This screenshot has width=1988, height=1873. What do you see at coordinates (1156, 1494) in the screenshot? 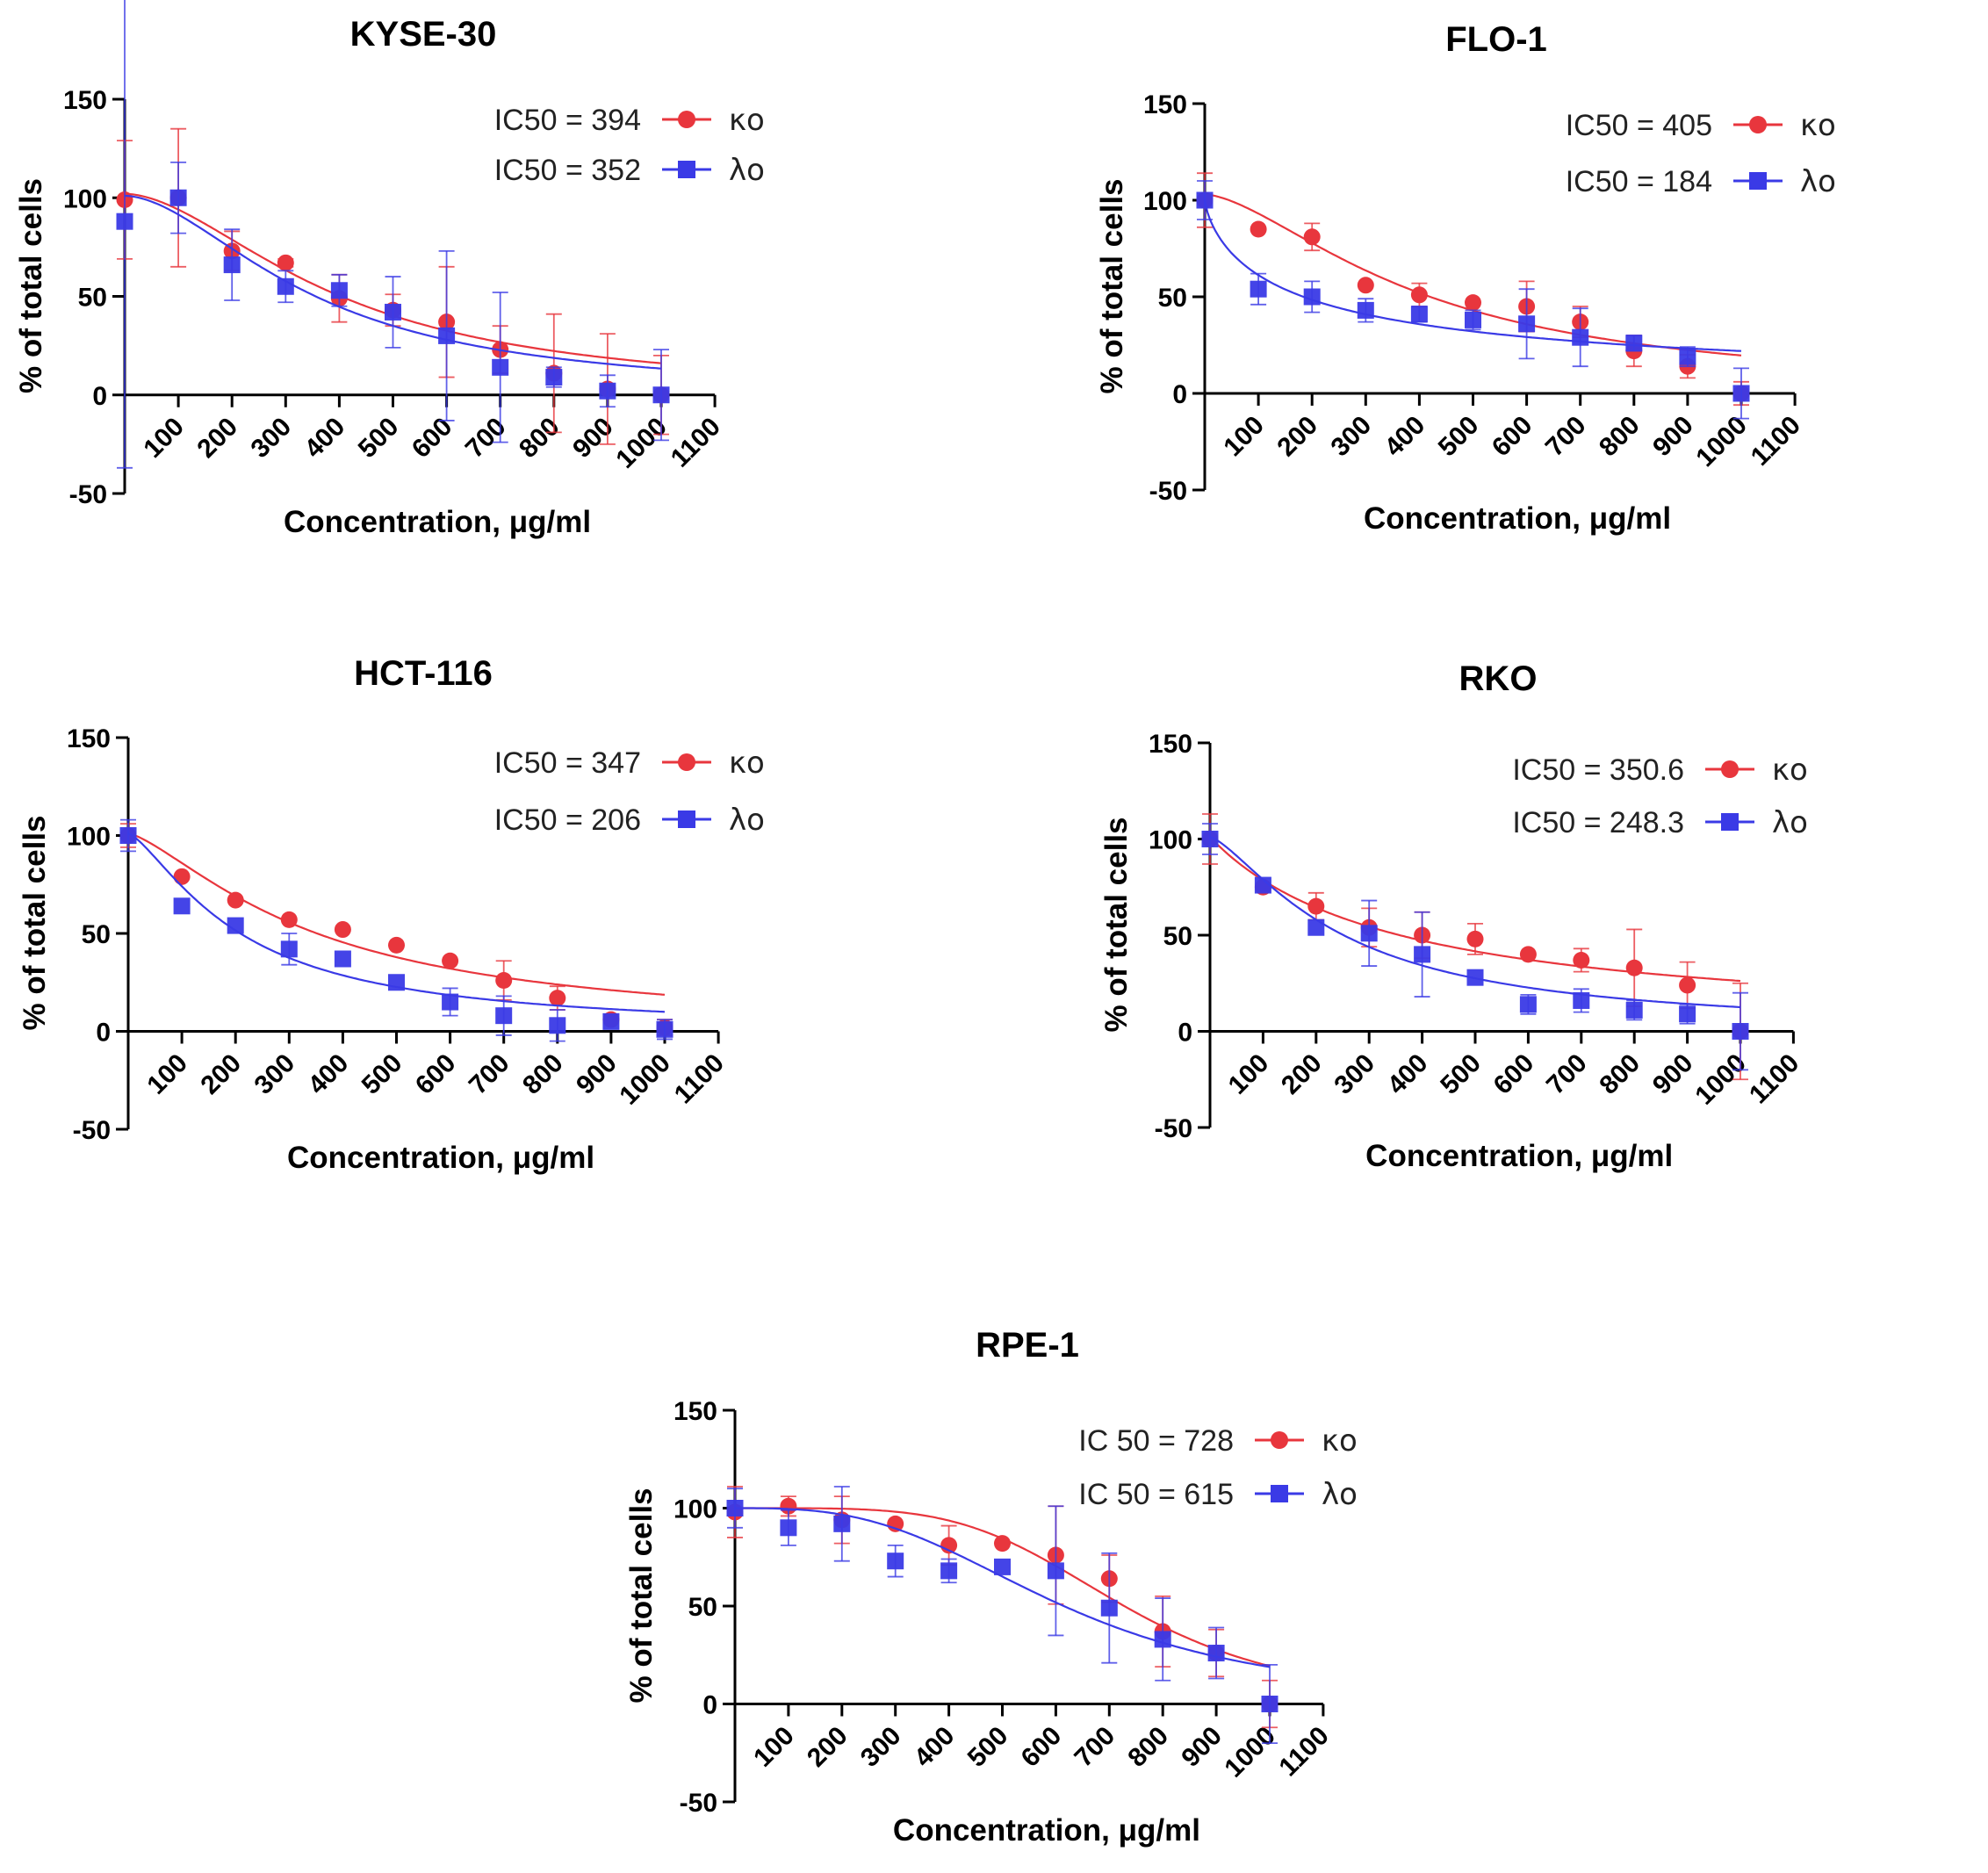
I see `legend-ic50-label: IC 50 = 615` at bounding box center [1156, 1494].